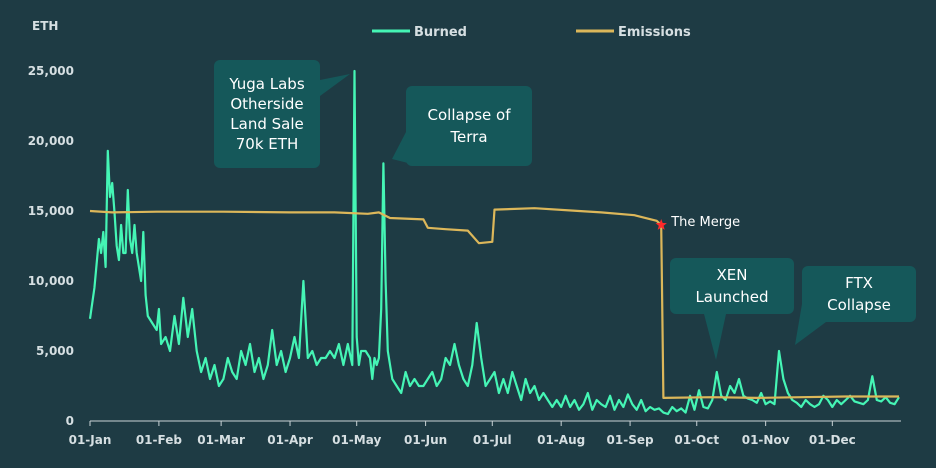 This screenshot has width=936, height=468. Describe the element at coordinates (266, 104) in the screenshot. I see `annotation-text: Otherside` at that location.